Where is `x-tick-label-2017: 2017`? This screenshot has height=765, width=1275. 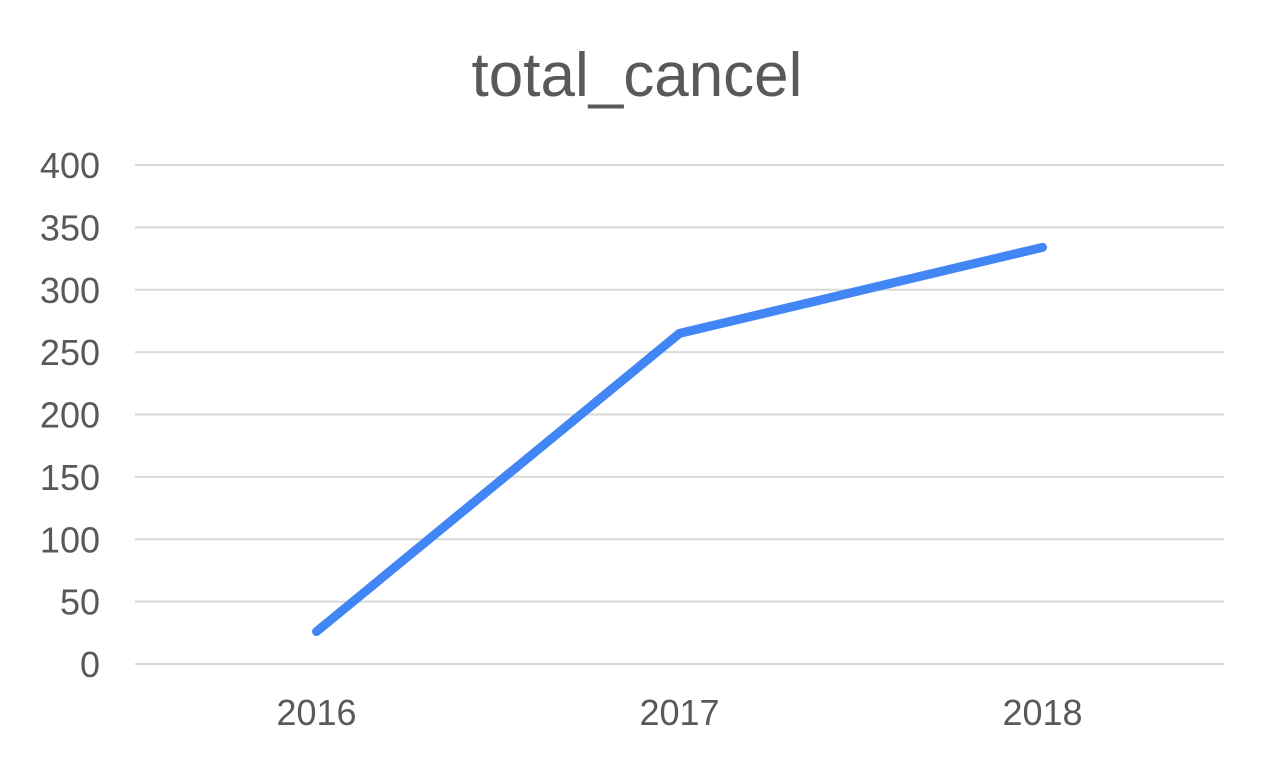 x-tick-label-2017: 2017 is located at coordinates (679, 712).